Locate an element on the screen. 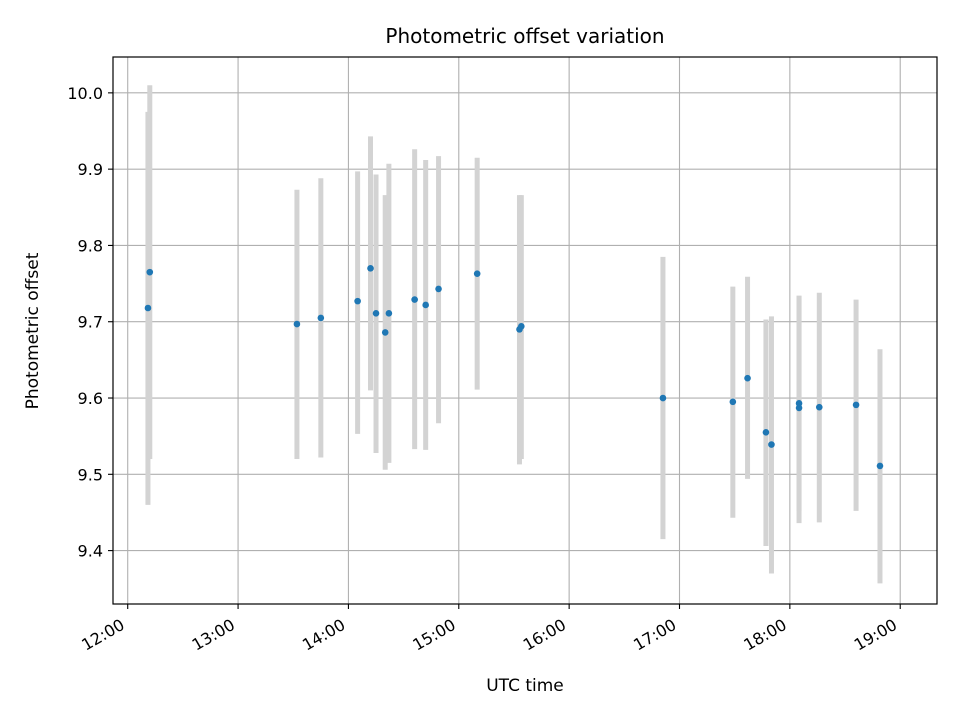  y-tick-label: 9.5 is located at coordinates (90, 474).